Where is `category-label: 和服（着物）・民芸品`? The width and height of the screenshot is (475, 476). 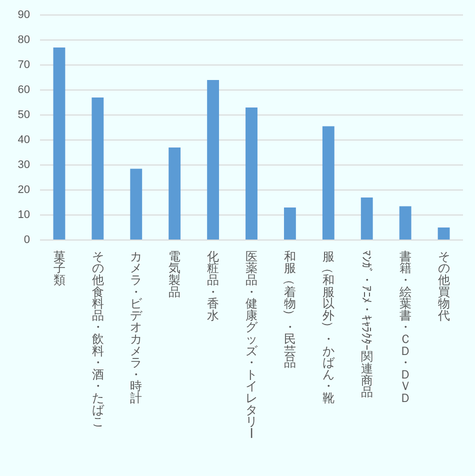 category-label: 和服（着物）・民芸品 is located at coordinates (289, 309).